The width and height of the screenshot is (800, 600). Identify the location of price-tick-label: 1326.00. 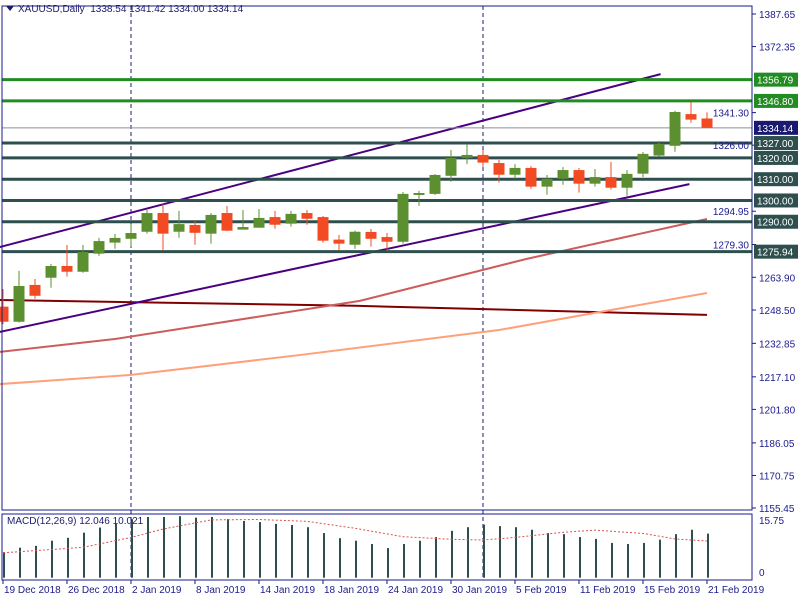
(731, 146).